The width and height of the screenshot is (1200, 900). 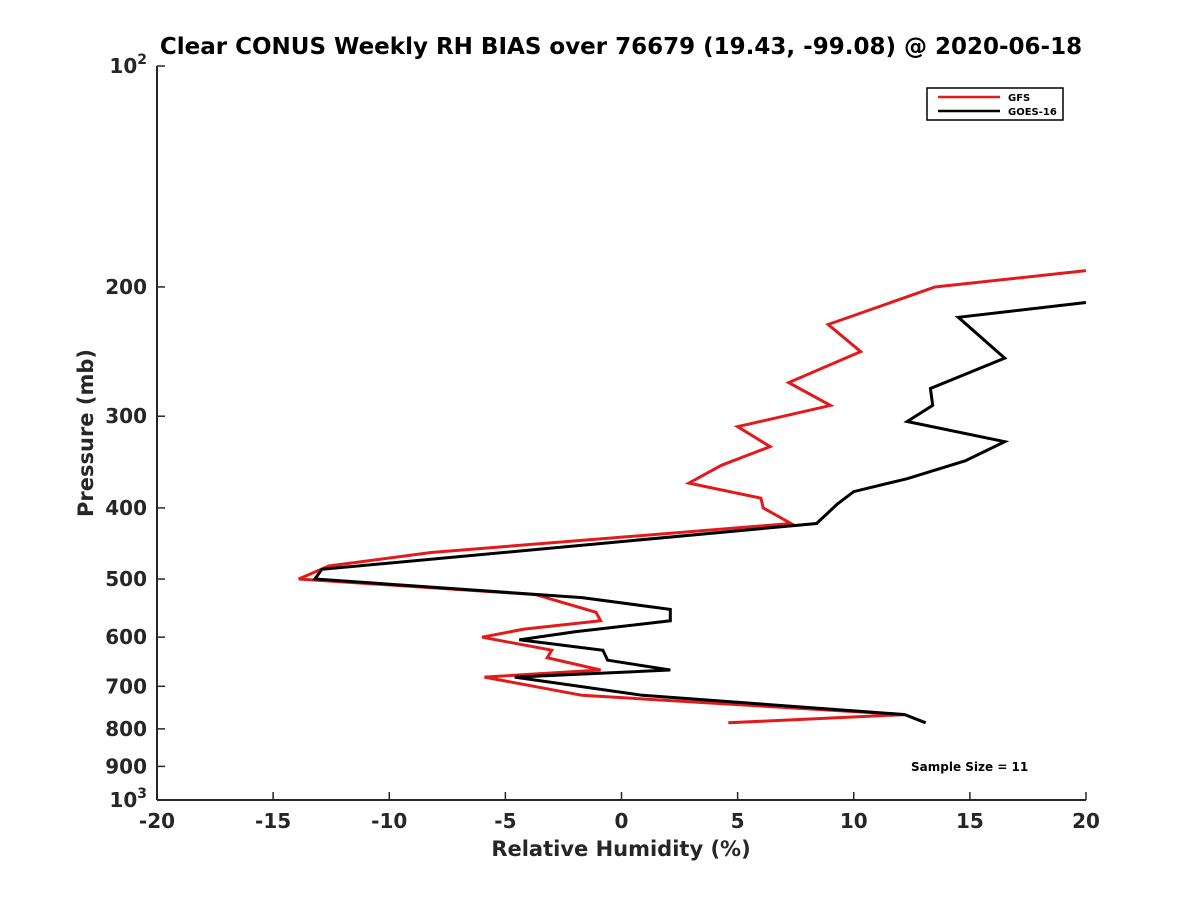 What do you see at coordinates (126, 637) in the screenshot?
I see `y-tick-label: 600` at bounding box center [126, 637].